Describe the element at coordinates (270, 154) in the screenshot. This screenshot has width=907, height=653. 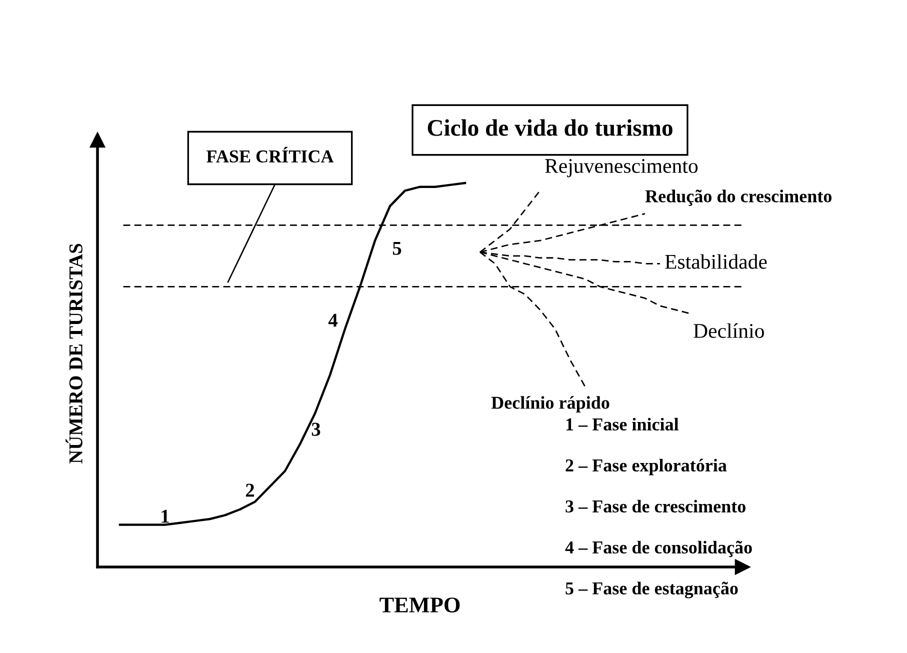
I see `text: FASE CRÍTICA` at that location.